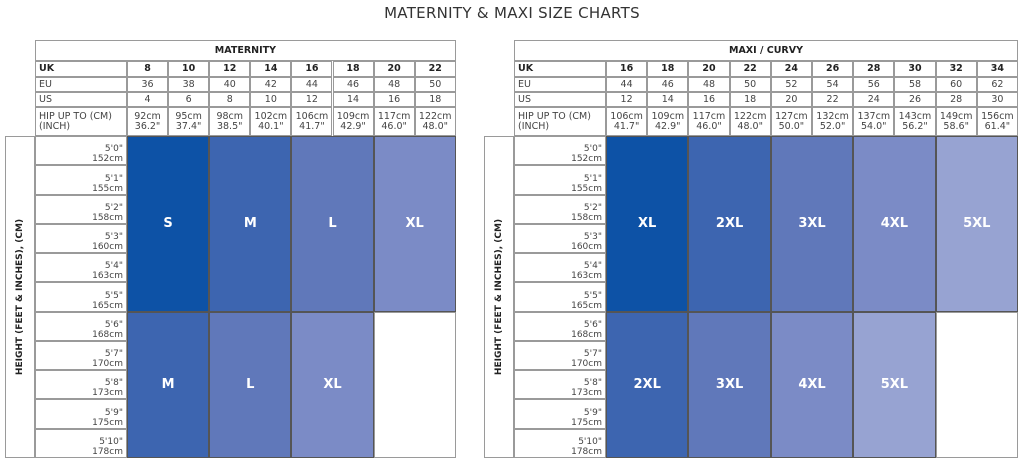  I want to click on hip-value: 117cm, so click(709, 116).